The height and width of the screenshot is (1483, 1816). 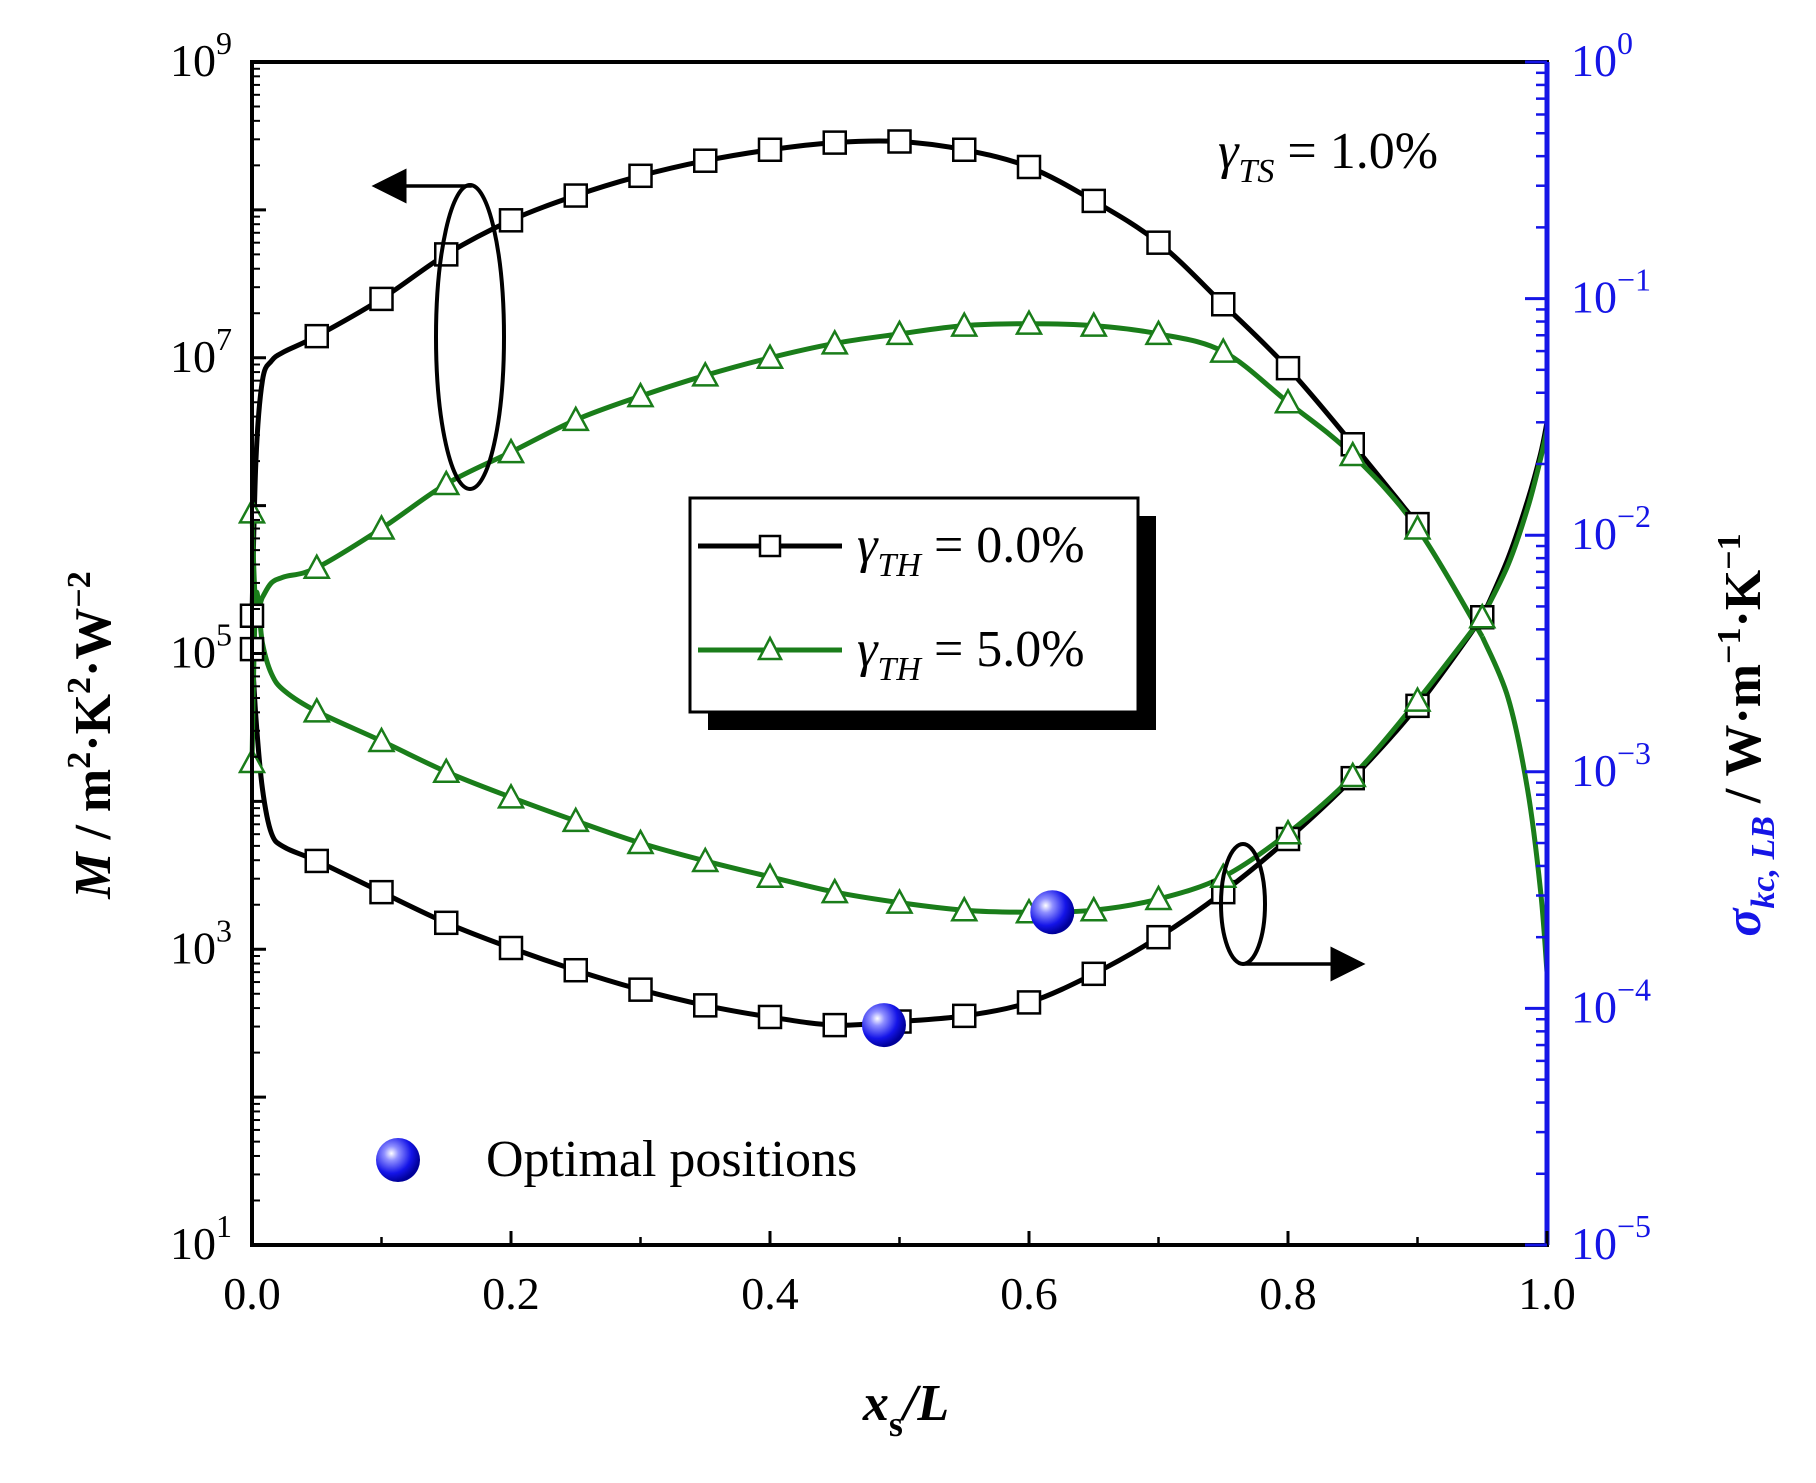 What do you see at coordinates (1611, 765) in the screenshot?
I see `y-right-tick-label-2: 10⁻³` at bounding box center [1611, 765].